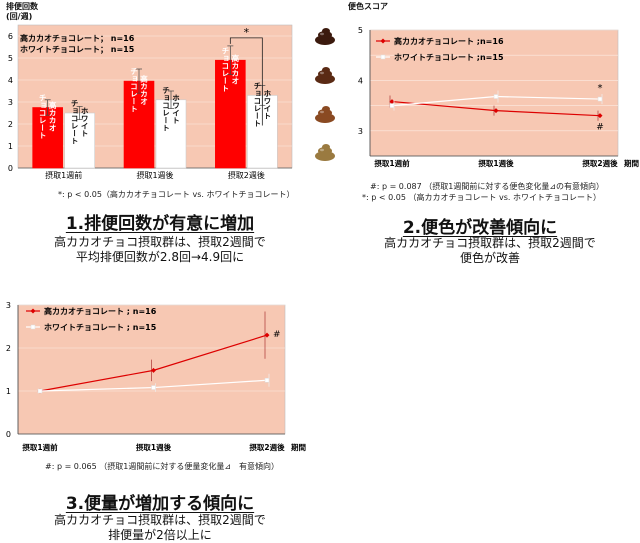  What do you see at coordinates (40, 447) in the screenshot?
I see `chart3-x-tick-label: 摂取1週前` at bounding box center [40, 447].